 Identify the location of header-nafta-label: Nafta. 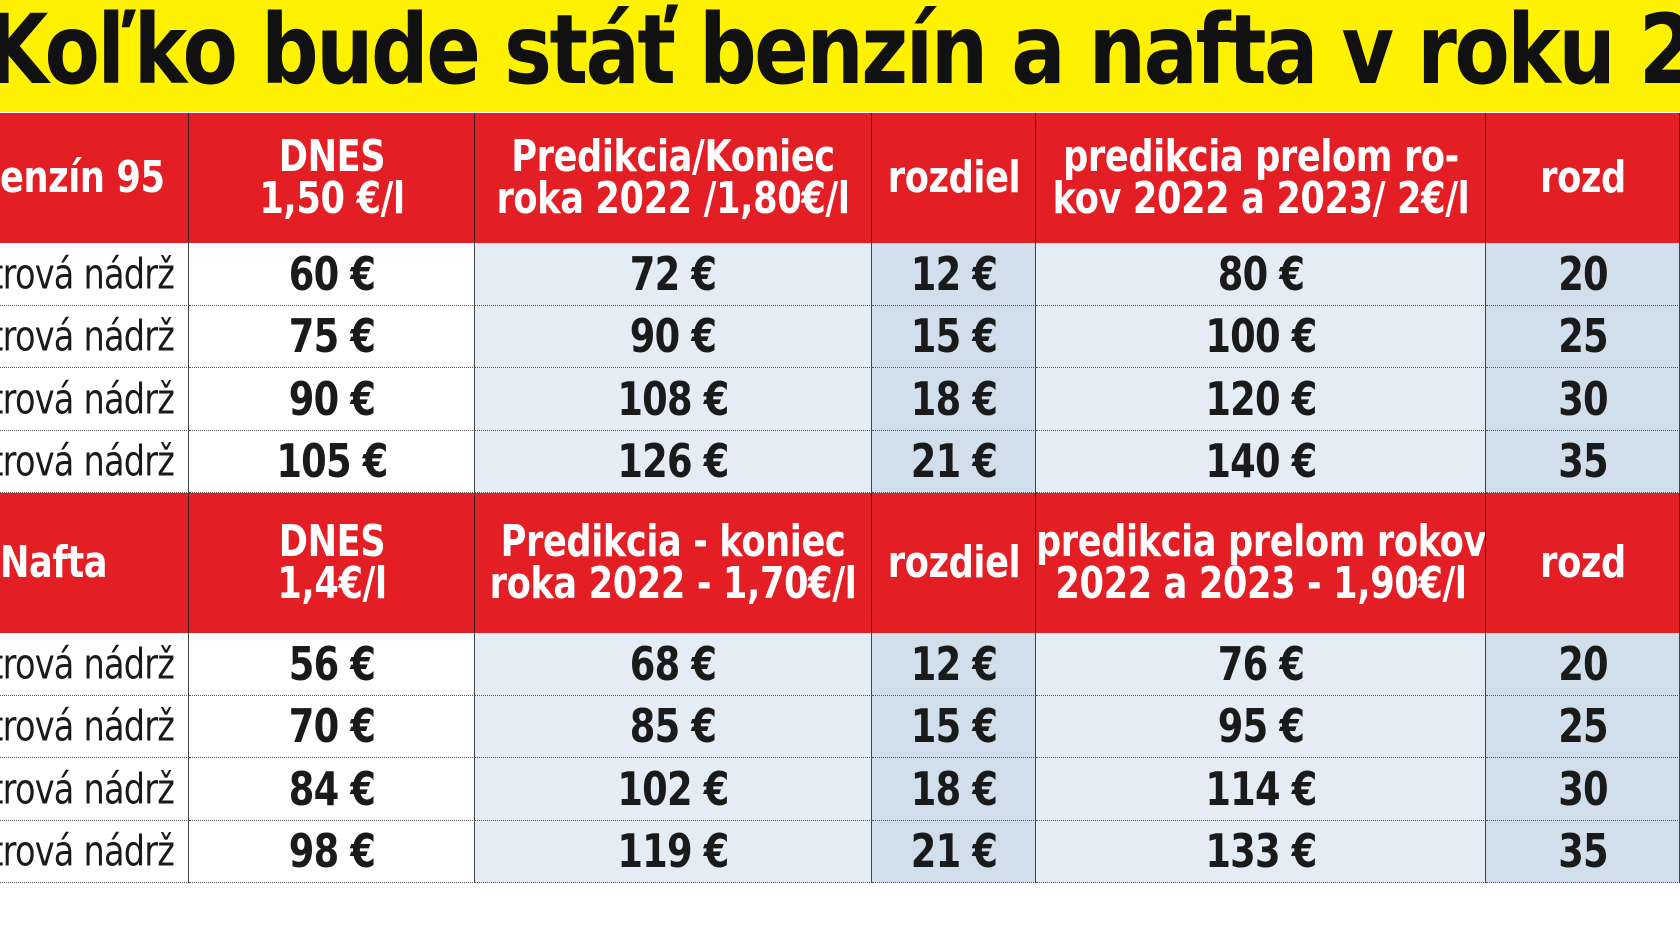
(94, 563).